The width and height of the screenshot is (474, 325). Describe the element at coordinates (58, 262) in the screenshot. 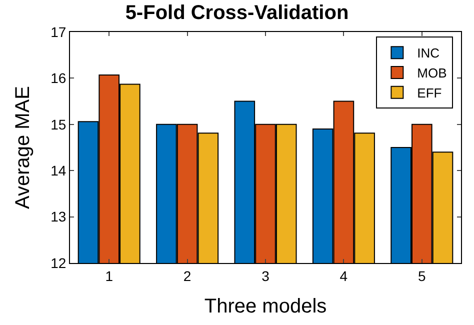

I see `y-tick-label: 12` at that location.